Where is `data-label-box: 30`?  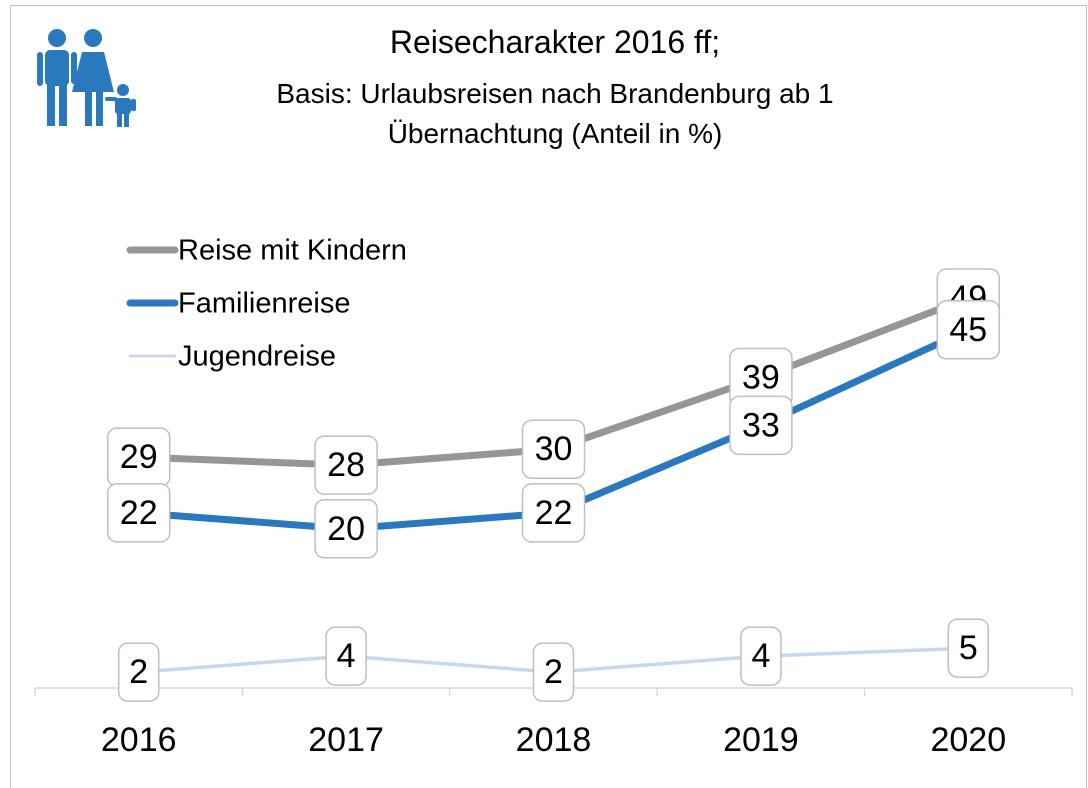 data-label-box: 30 is located at coordinates (553, 449).